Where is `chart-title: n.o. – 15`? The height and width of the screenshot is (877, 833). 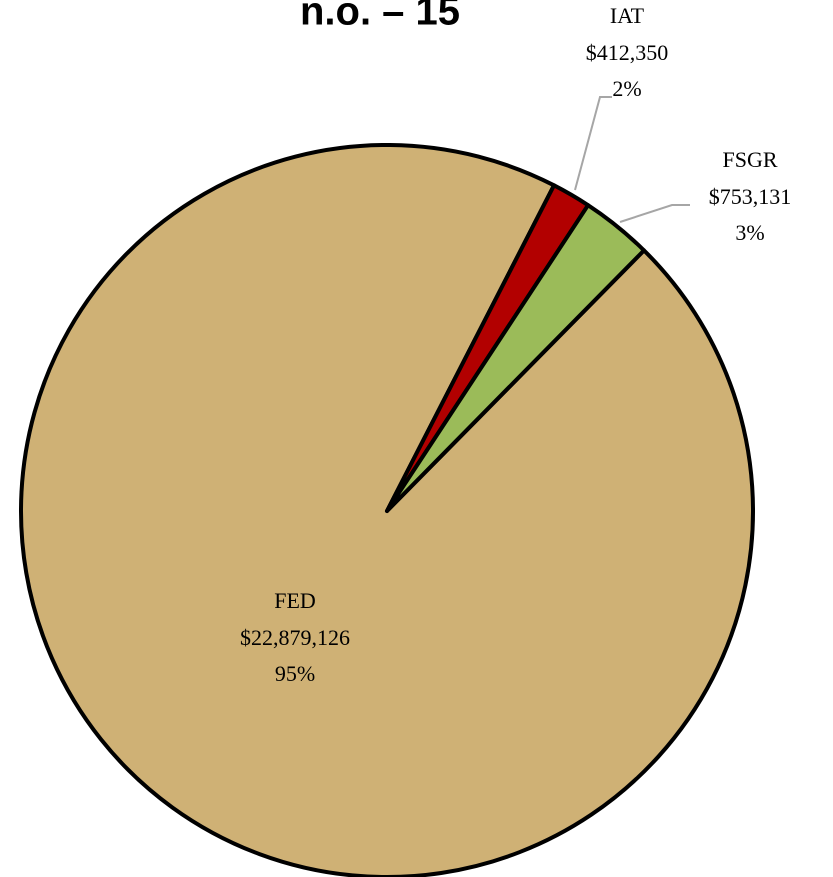 chart-title: n.o. – 15 is located at coordinates (380, 17).